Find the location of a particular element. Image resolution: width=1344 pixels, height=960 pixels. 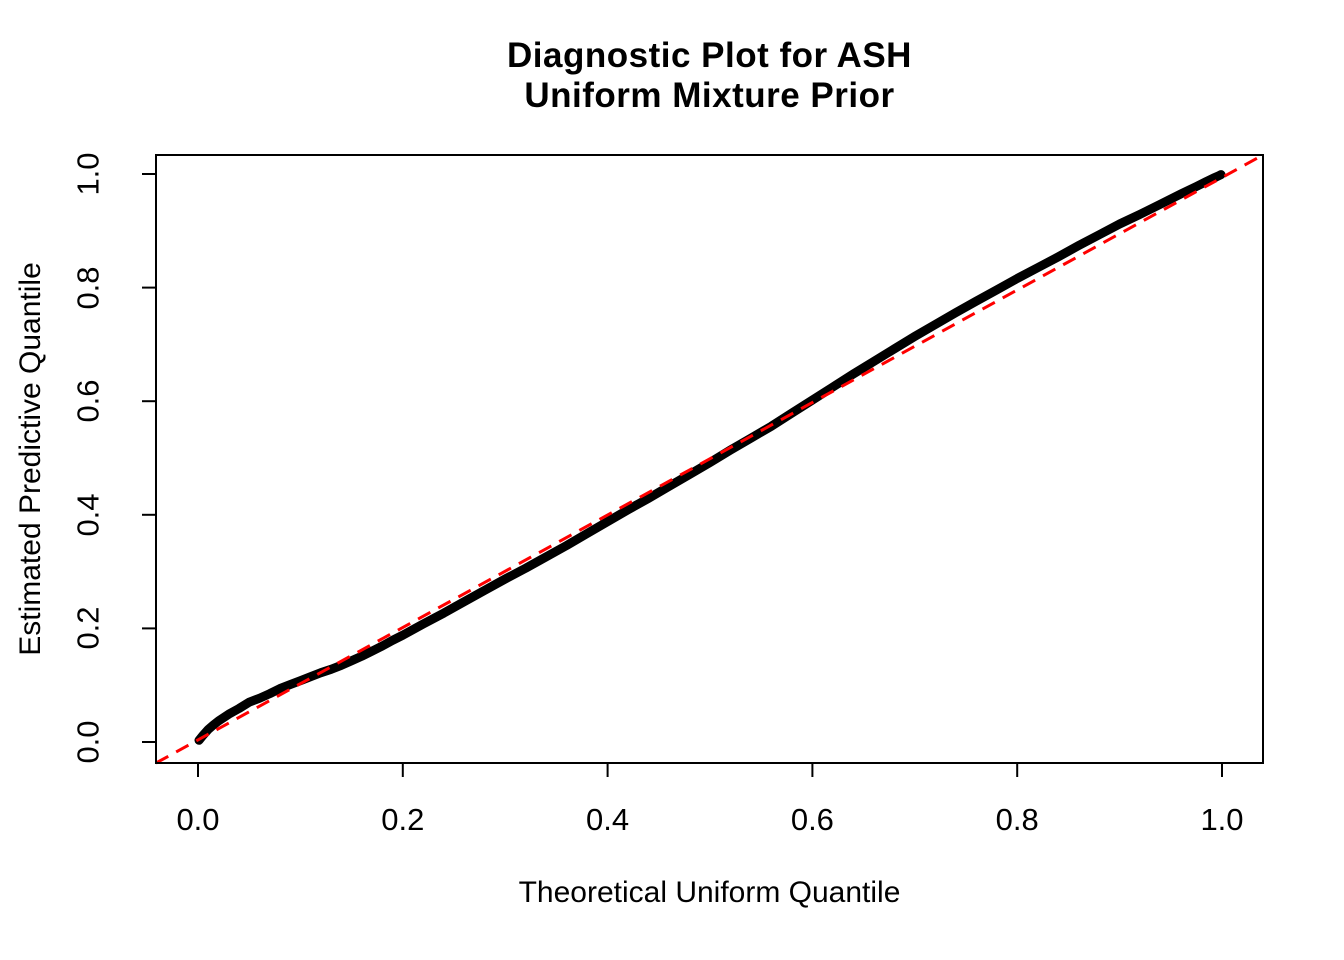

y-tick-label-0.4: 0.4 is located at coordinates (88, 515).